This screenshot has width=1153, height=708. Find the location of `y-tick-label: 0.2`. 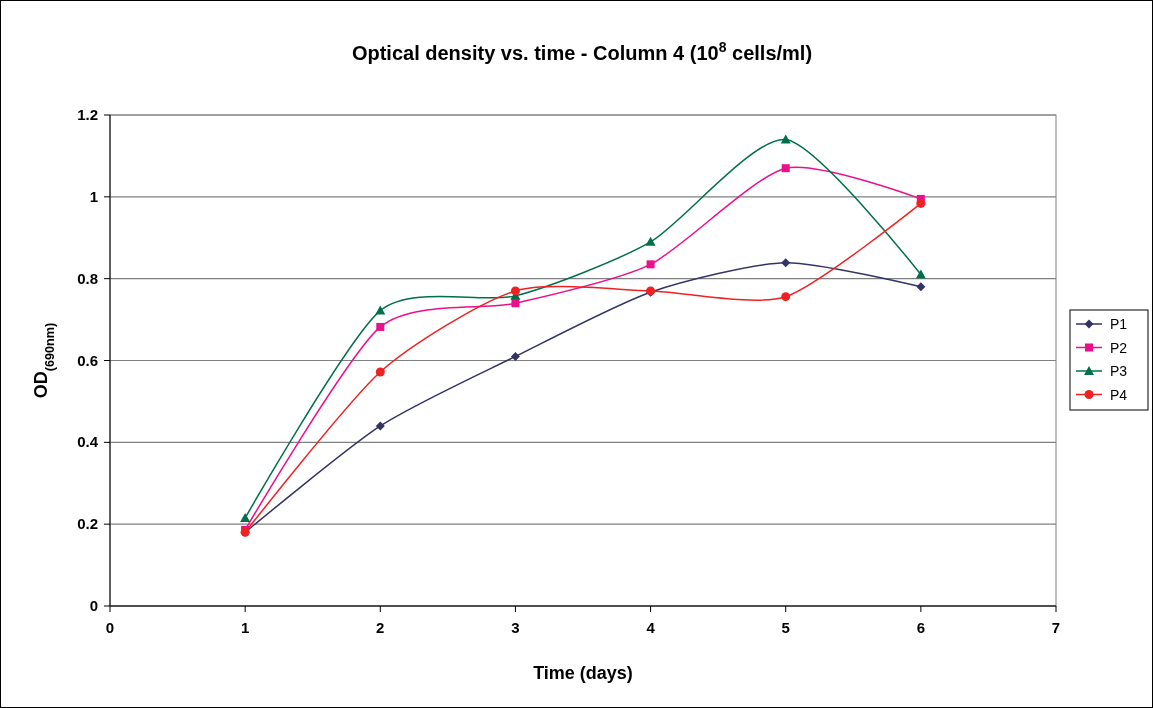

y-tick-label: 0.2 is located at coordinates (87, 524).